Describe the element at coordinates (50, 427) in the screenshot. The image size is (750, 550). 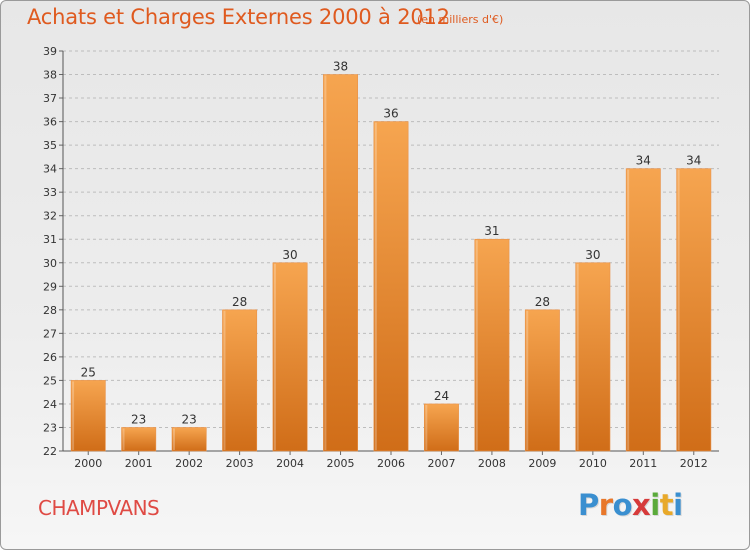
I see `y-tick-label: 23` at that location.